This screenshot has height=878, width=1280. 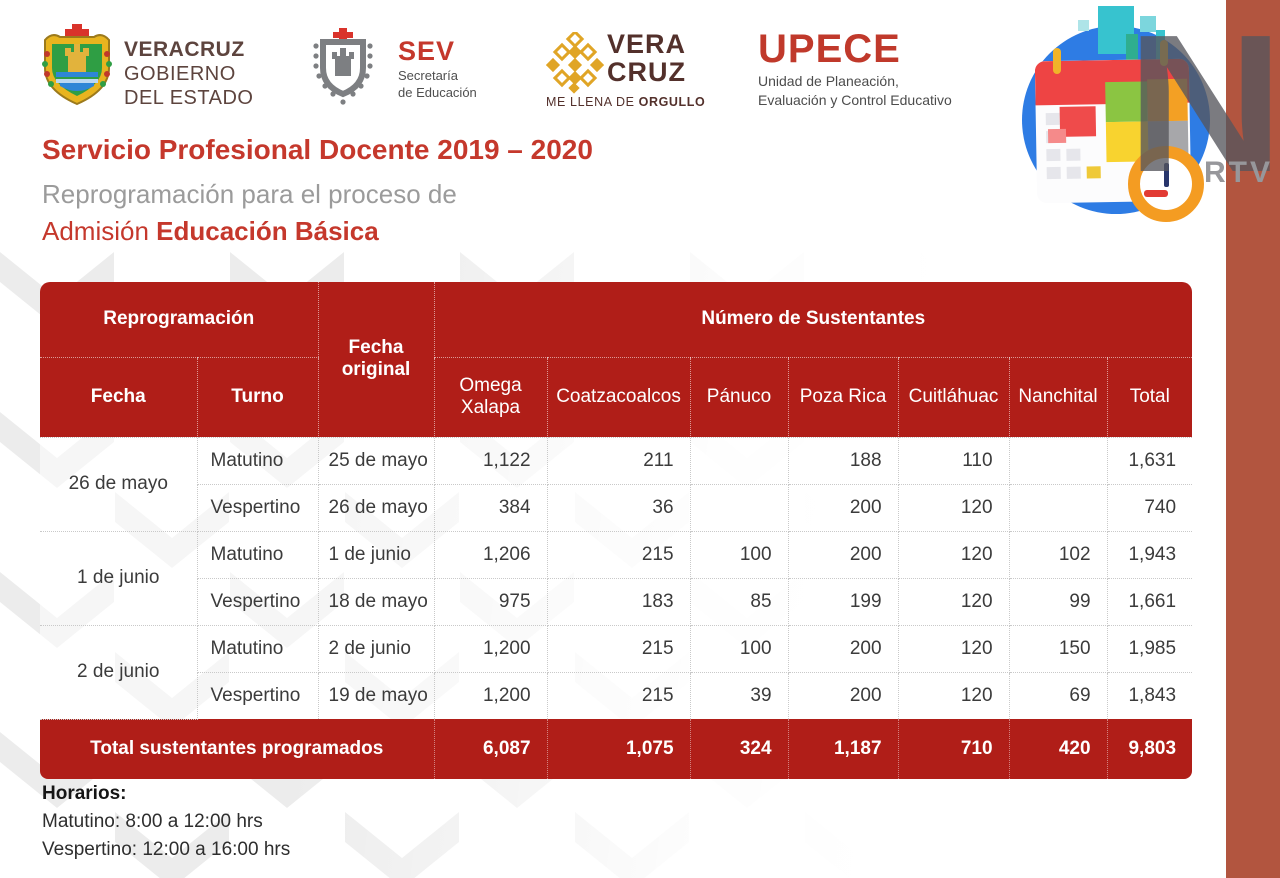 What do you see at coordinates (490, 397) in the screenshot?
I see `header-site-omega-xalapa: Omega Xalapa` at bounding box center [490, 397].